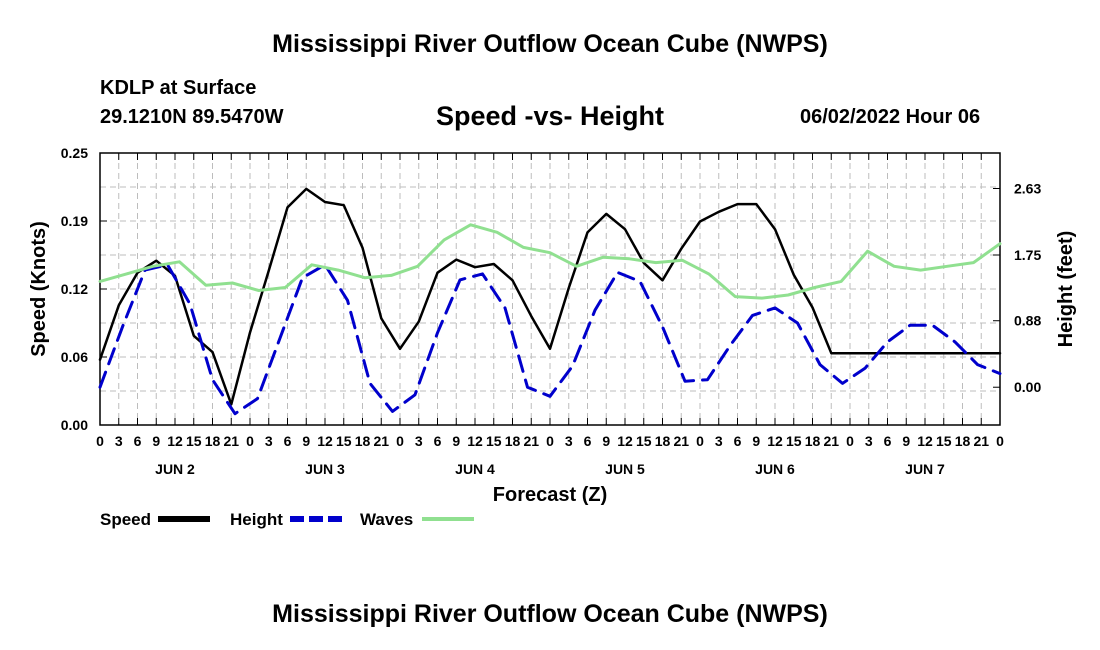 Image resolution: width=1100 pixels, height=650 pixels. What do you see at coordinates (256, 519) in the screenshot?
I see `legend-label-height: Height` at bounding box center [256, 519].